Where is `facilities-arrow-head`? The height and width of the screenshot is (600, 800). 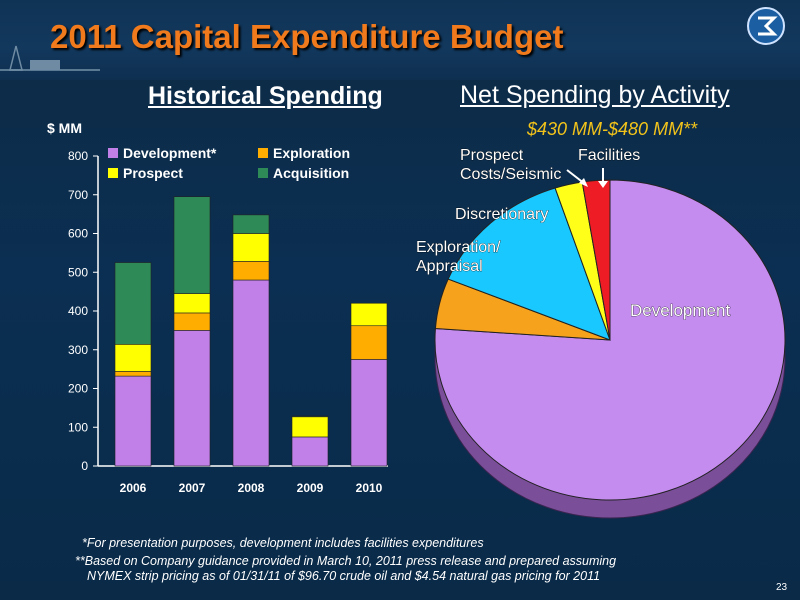 facilities-arrow-head is located at coordinates (603, 184).